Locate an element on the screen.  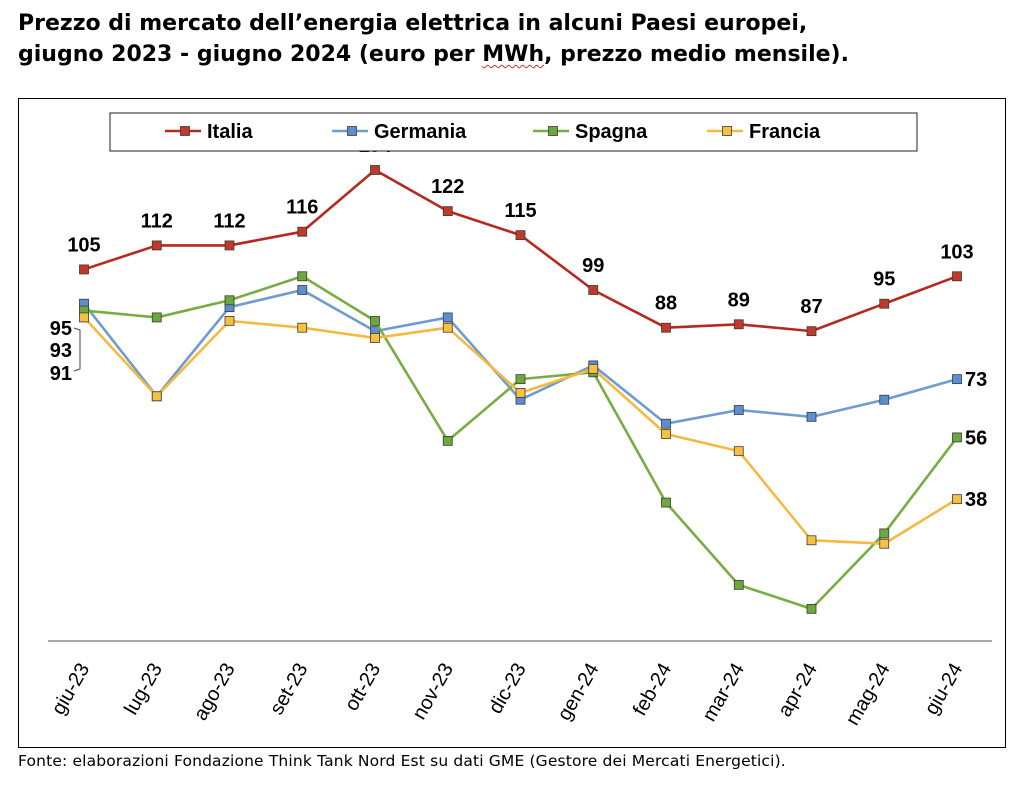
title-unit: MWh is located at coordinates (513, 54).